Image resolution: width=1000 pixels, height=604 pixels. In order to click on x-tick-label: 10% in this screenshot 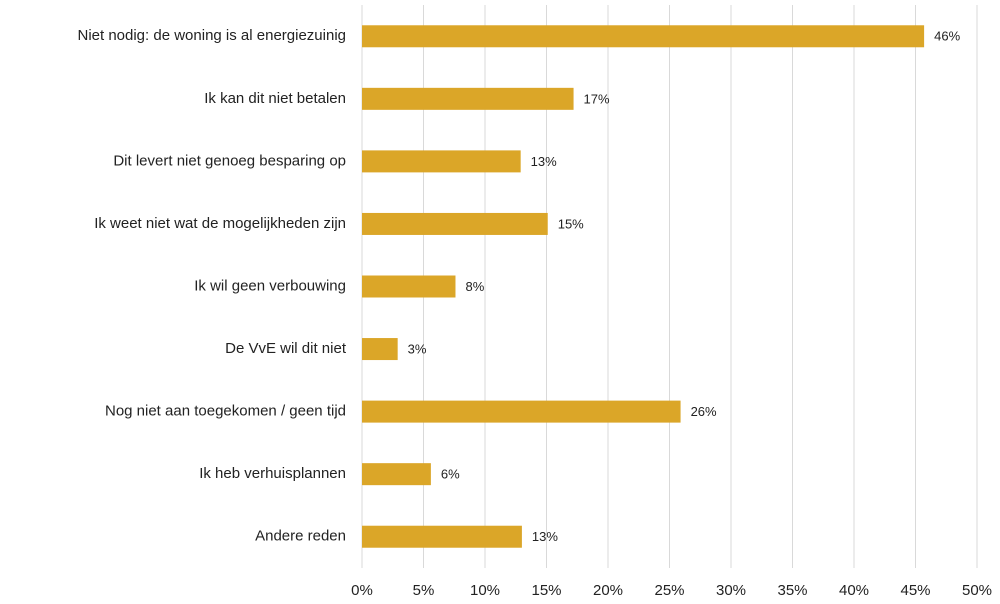, I will do `click(485, 590)`.